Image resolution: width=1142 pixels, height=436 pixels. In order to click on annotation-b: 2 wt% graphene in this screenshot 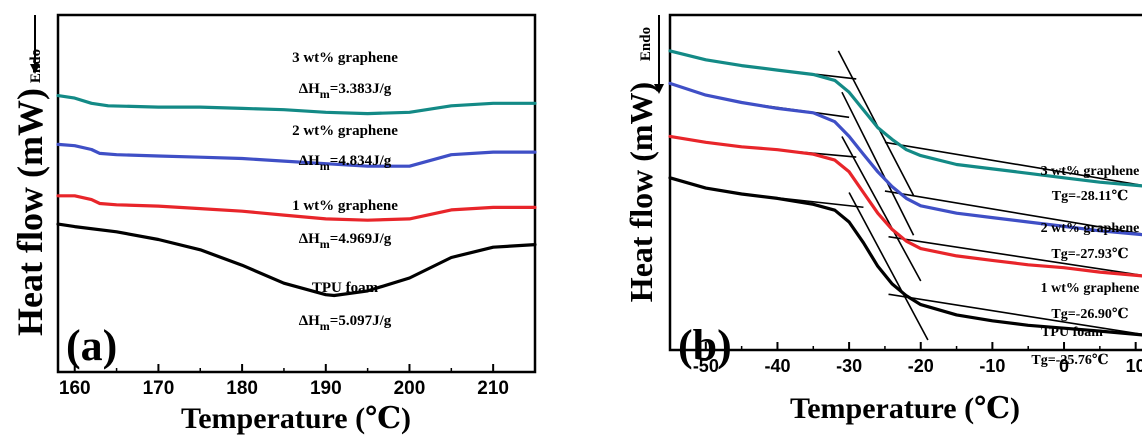, I will do `click(1090, 228)`.